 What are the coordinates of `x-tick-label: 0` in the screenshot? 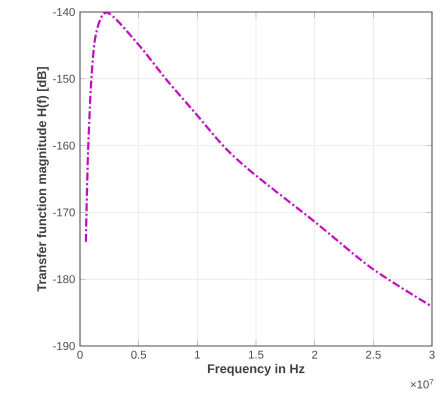 It's located at (80, 354).